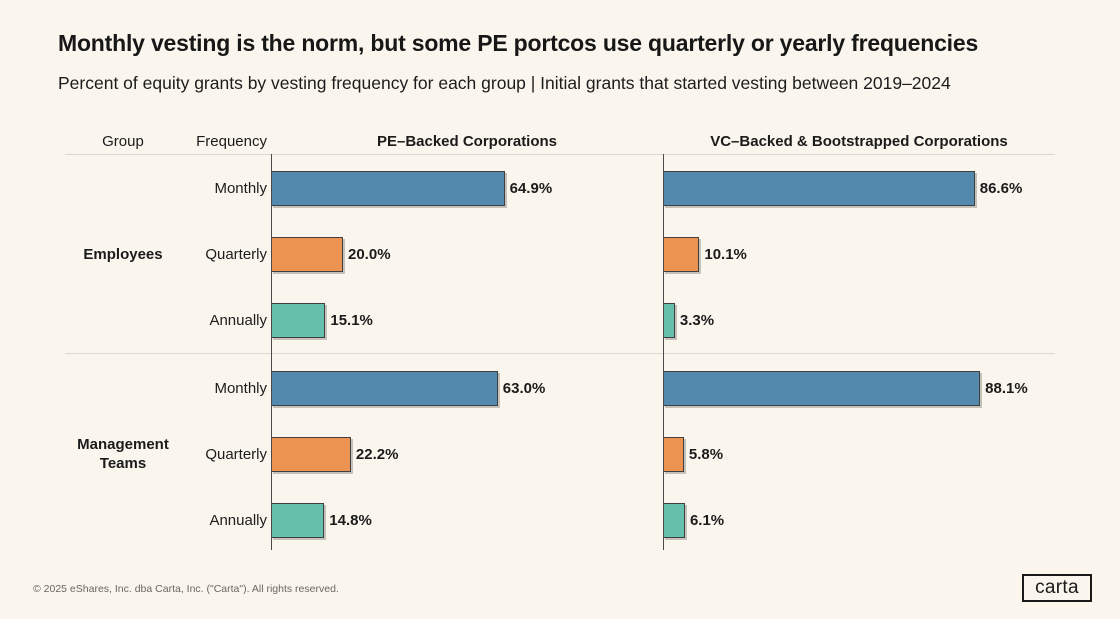  What do you see at coordinates (697, 320) in the screenshot?
I see `value-label: 3.3%` at bounding box center [697, 320].